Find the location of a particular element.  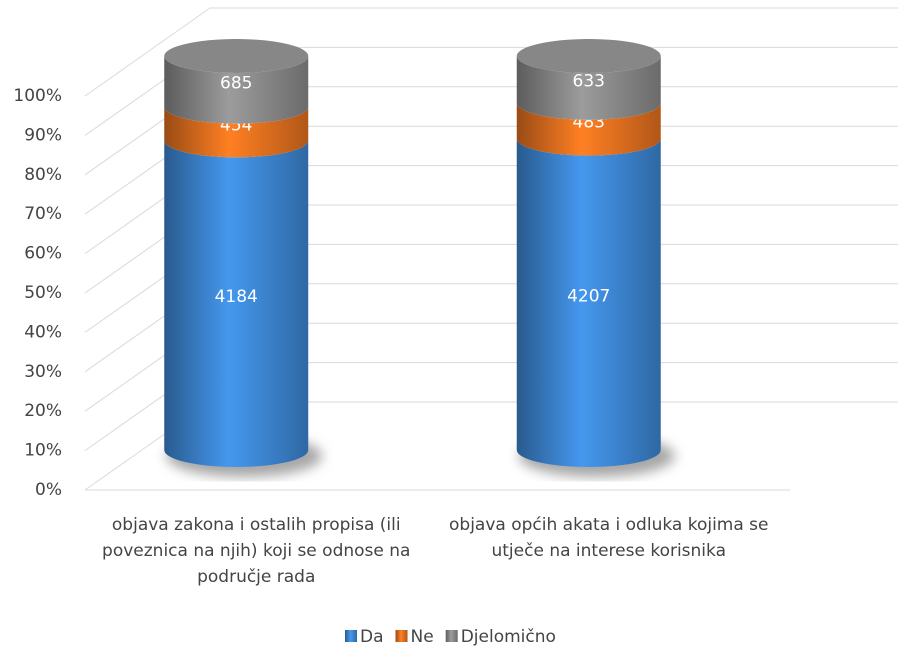

y-tick-label: 10% is located at coordinates (43, 451).